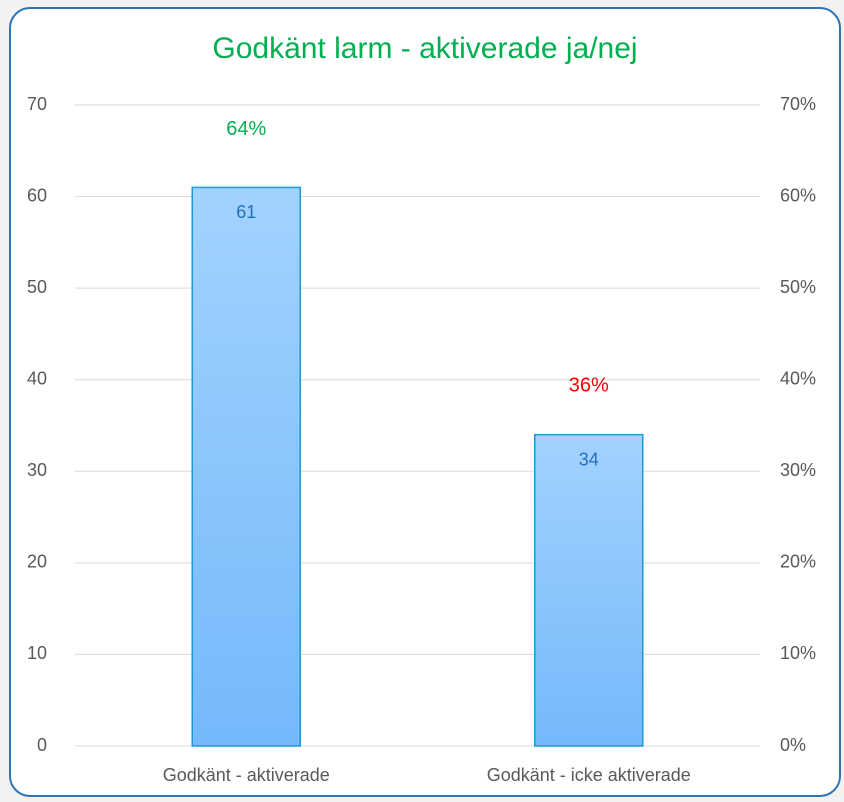 Image resolution: width=844 pixels, height=802 pixels. Describe the element at coordinates (37, 195) in the screenshot. I see `y-tick-label: 60` at that location.